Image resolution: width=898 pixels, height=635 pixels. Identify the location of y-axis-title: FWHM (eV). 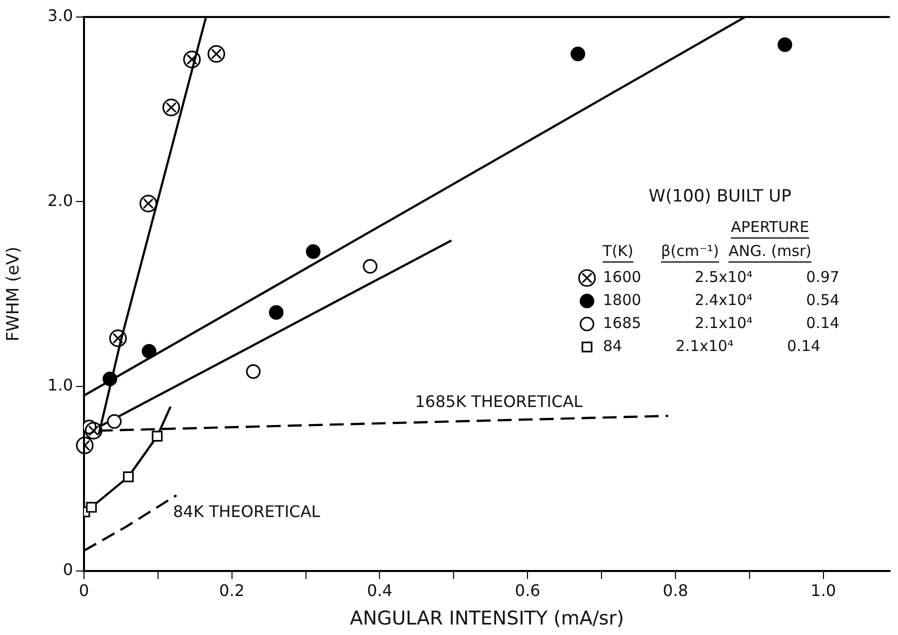
(14, 294).